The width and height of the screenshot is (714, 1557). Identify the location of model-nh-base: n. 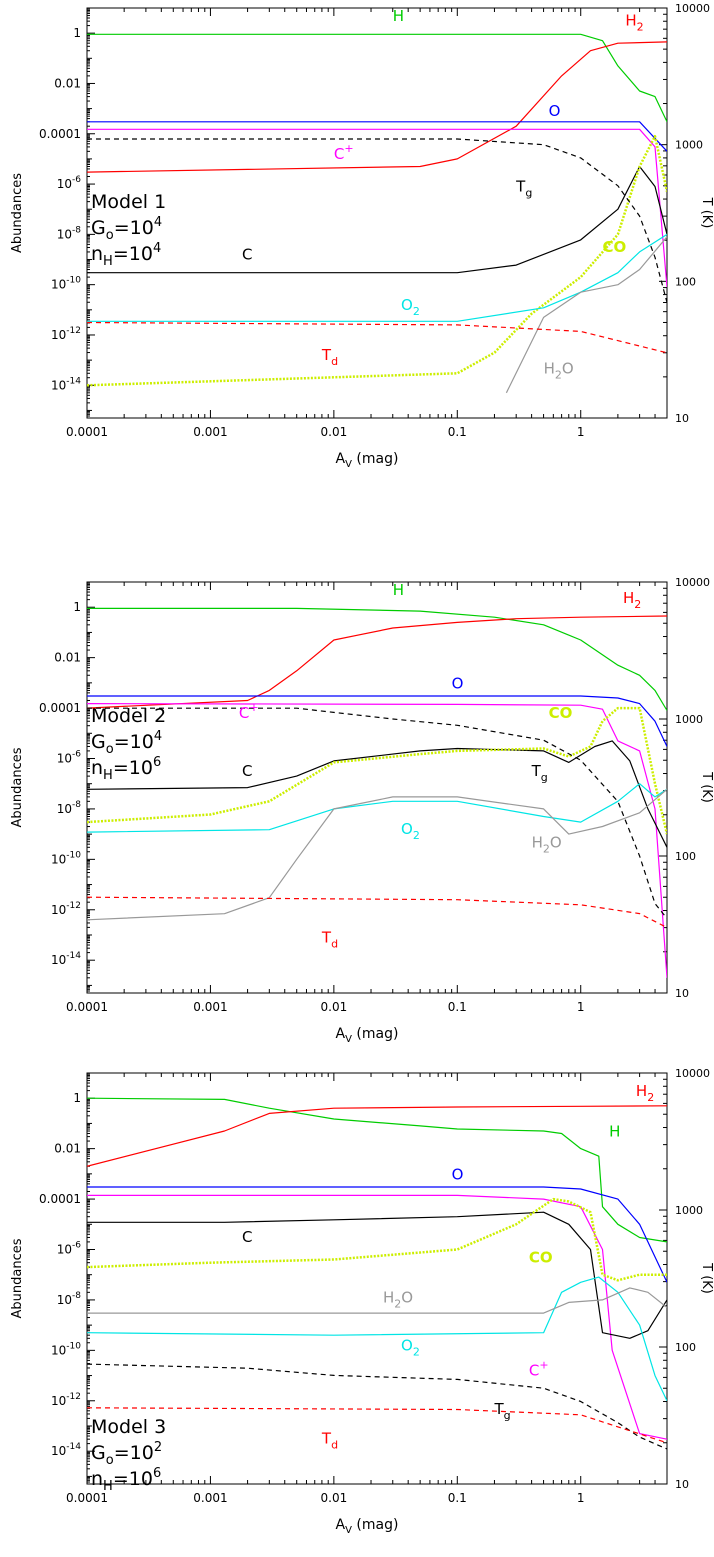
(97, 768).